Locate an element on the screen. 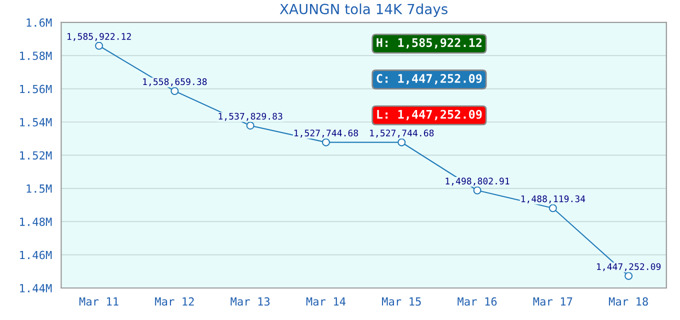 Image resolution: width=680 pixels, height=320 pixels. annotation: L: 1,447,252.09 is located at coordinates (429, 115).